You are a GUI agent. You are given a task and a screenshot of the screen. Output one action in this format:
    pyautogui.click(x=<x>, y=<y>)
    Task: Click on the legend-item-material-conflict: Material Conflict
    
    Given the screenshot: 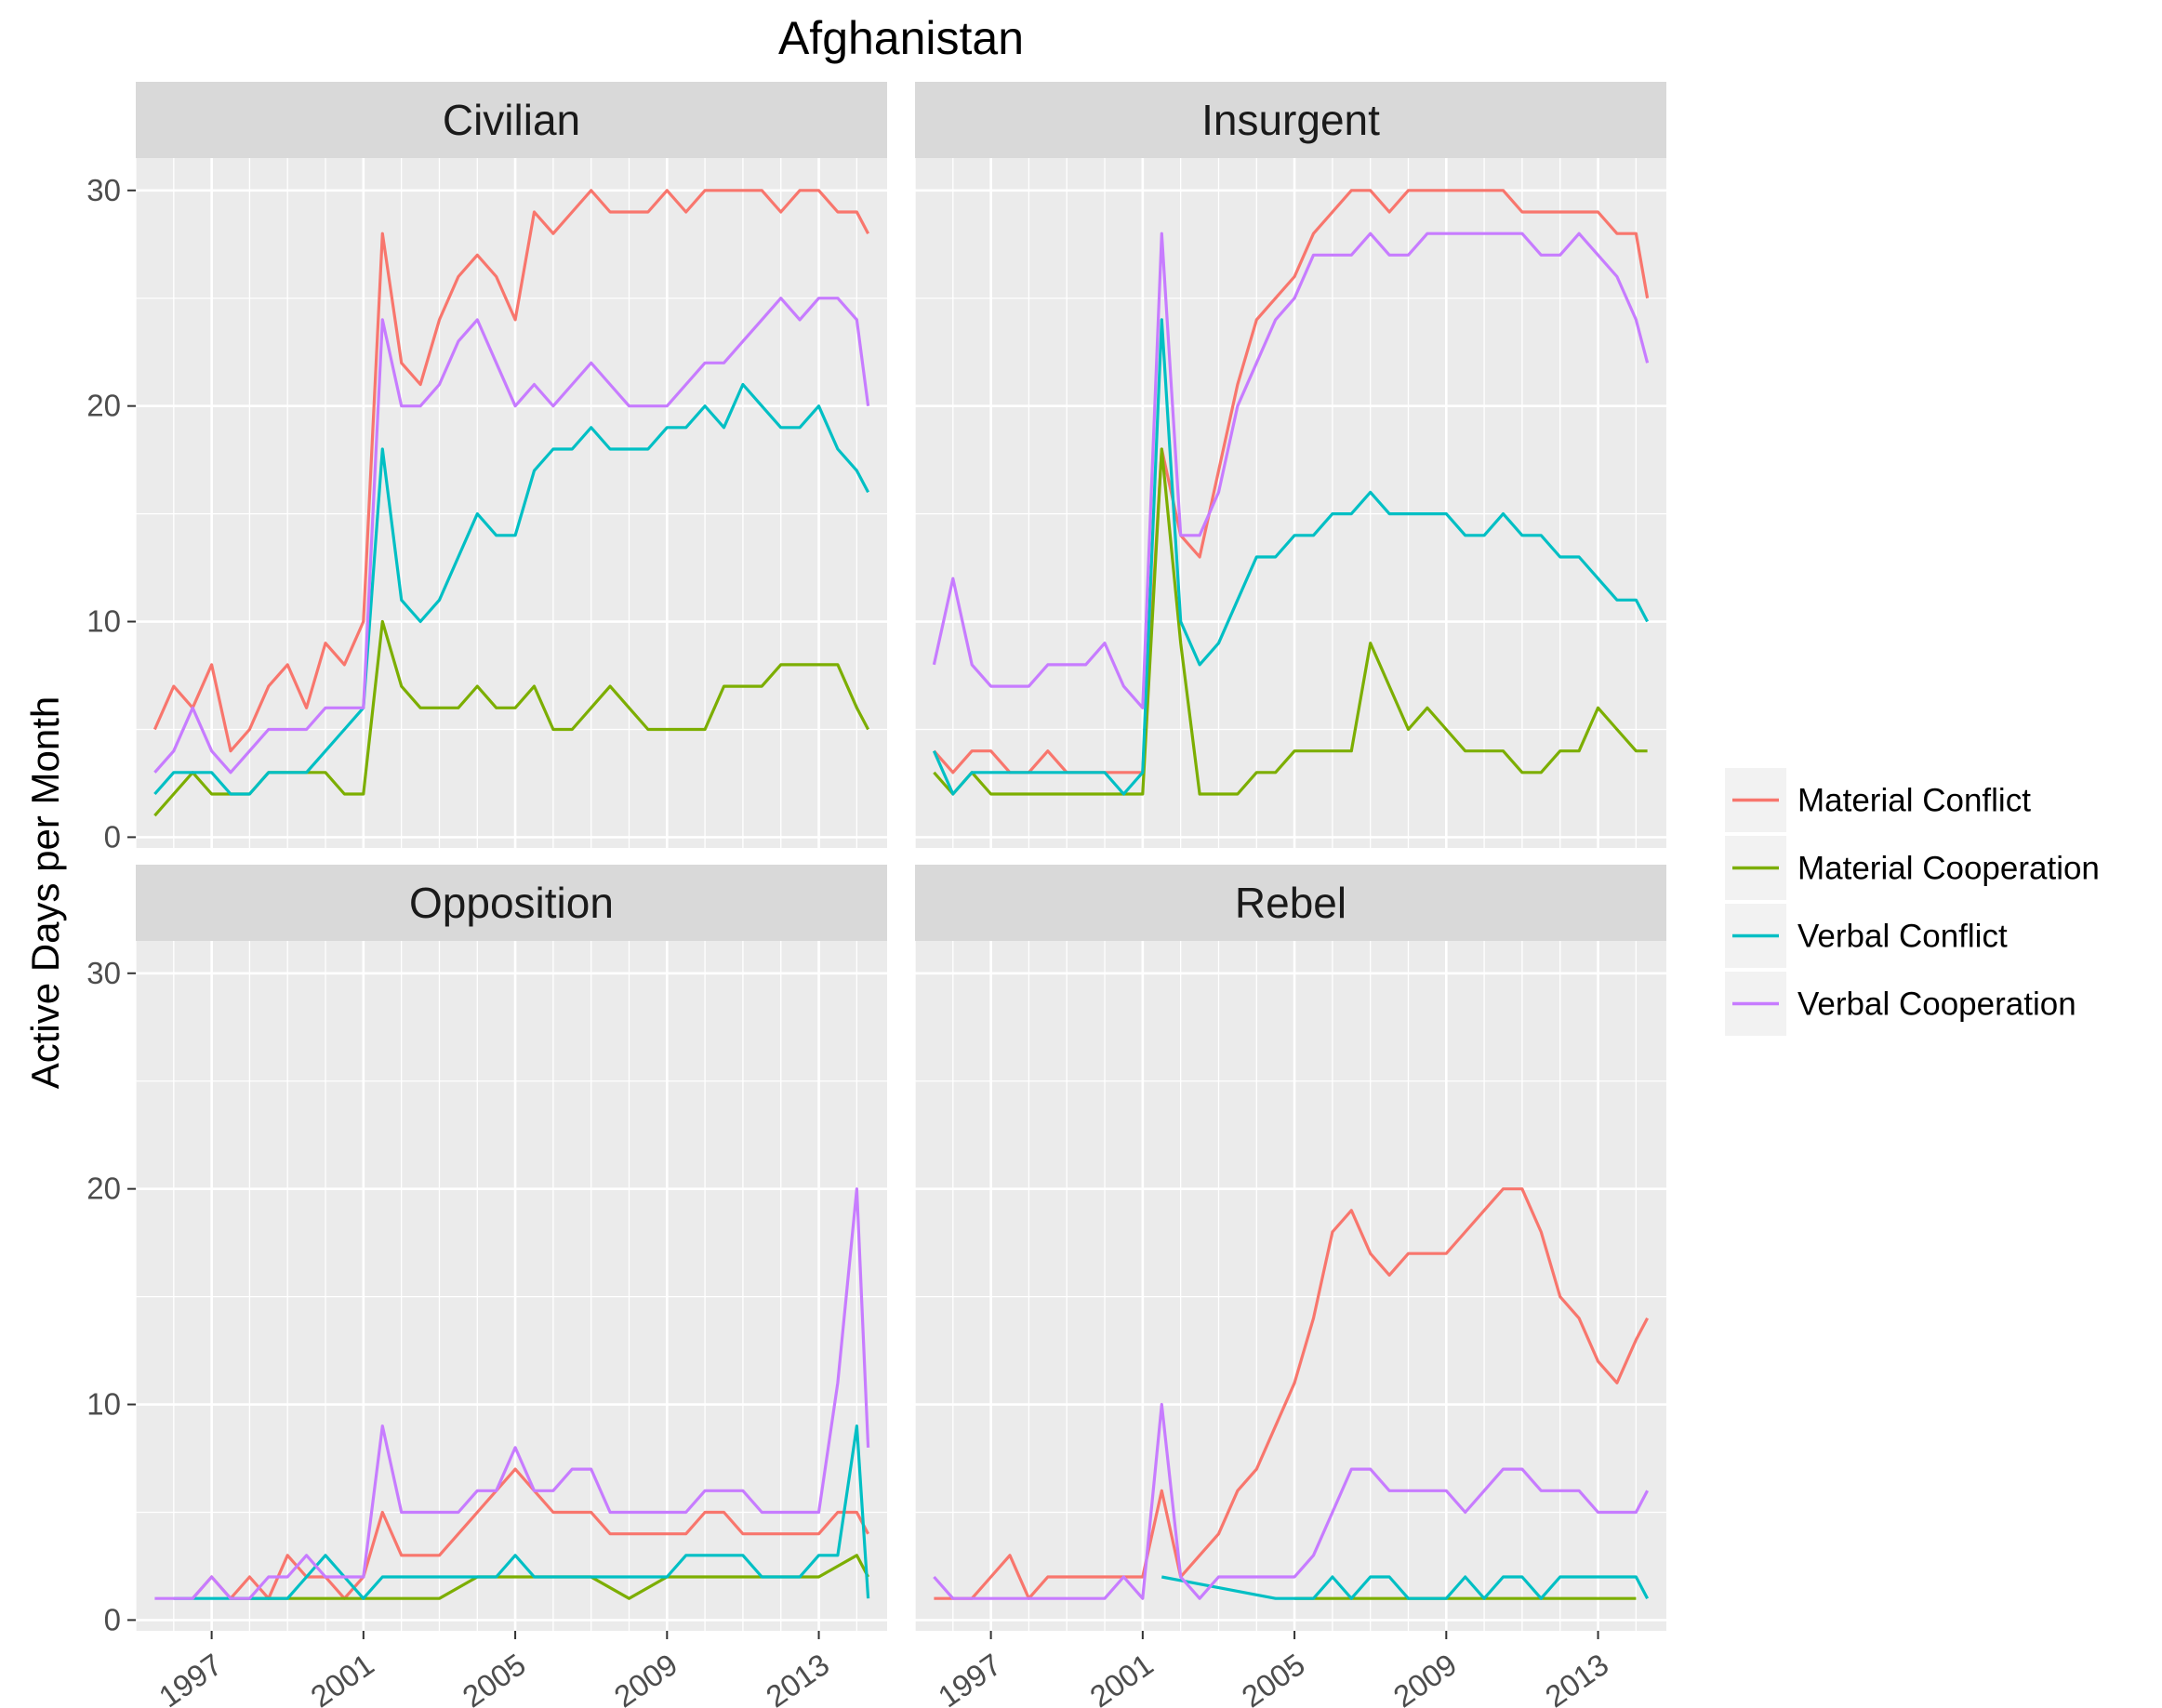 What is the action you would take?
    pyautogui.click(x=1878, y=800)
    